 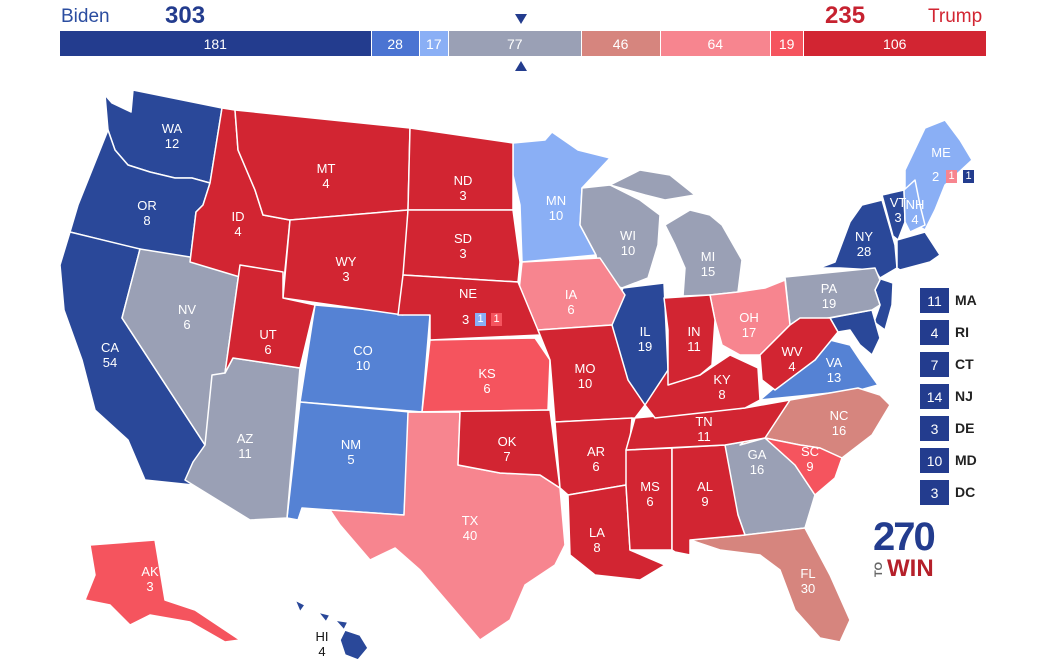 What do you see at coordinates (185, 15) in the screenshot?
I see `biden-total: 303` at bounding box center [185, 15].